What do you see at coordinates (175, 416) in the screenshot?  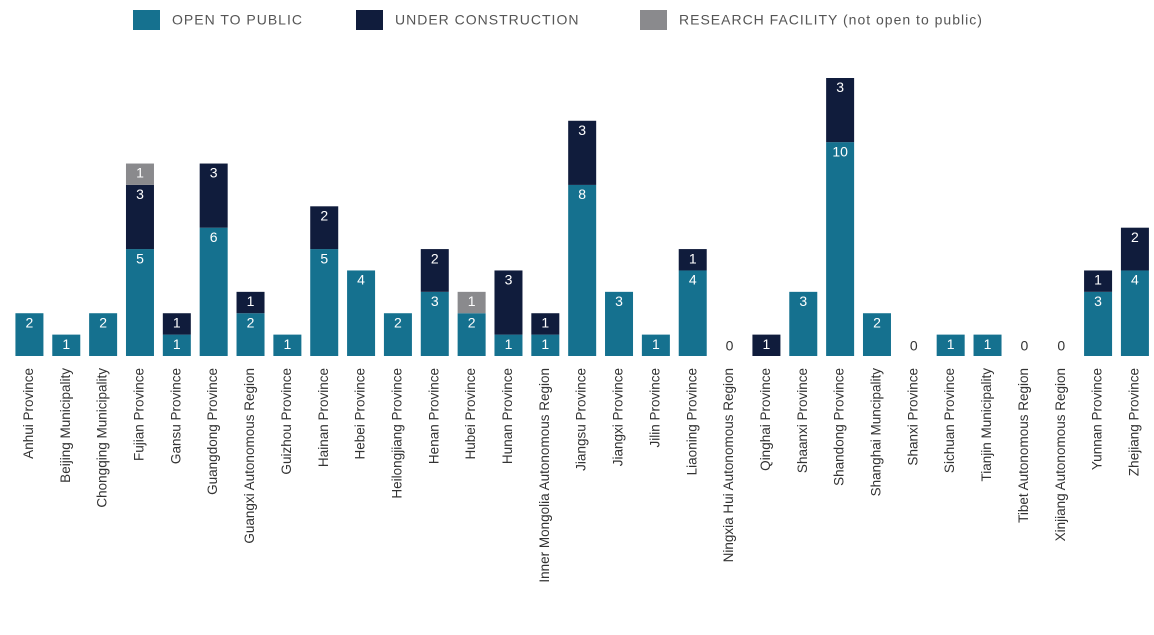 I see `x-tick-label: Gansu Province` at bounding box center [175, 416].